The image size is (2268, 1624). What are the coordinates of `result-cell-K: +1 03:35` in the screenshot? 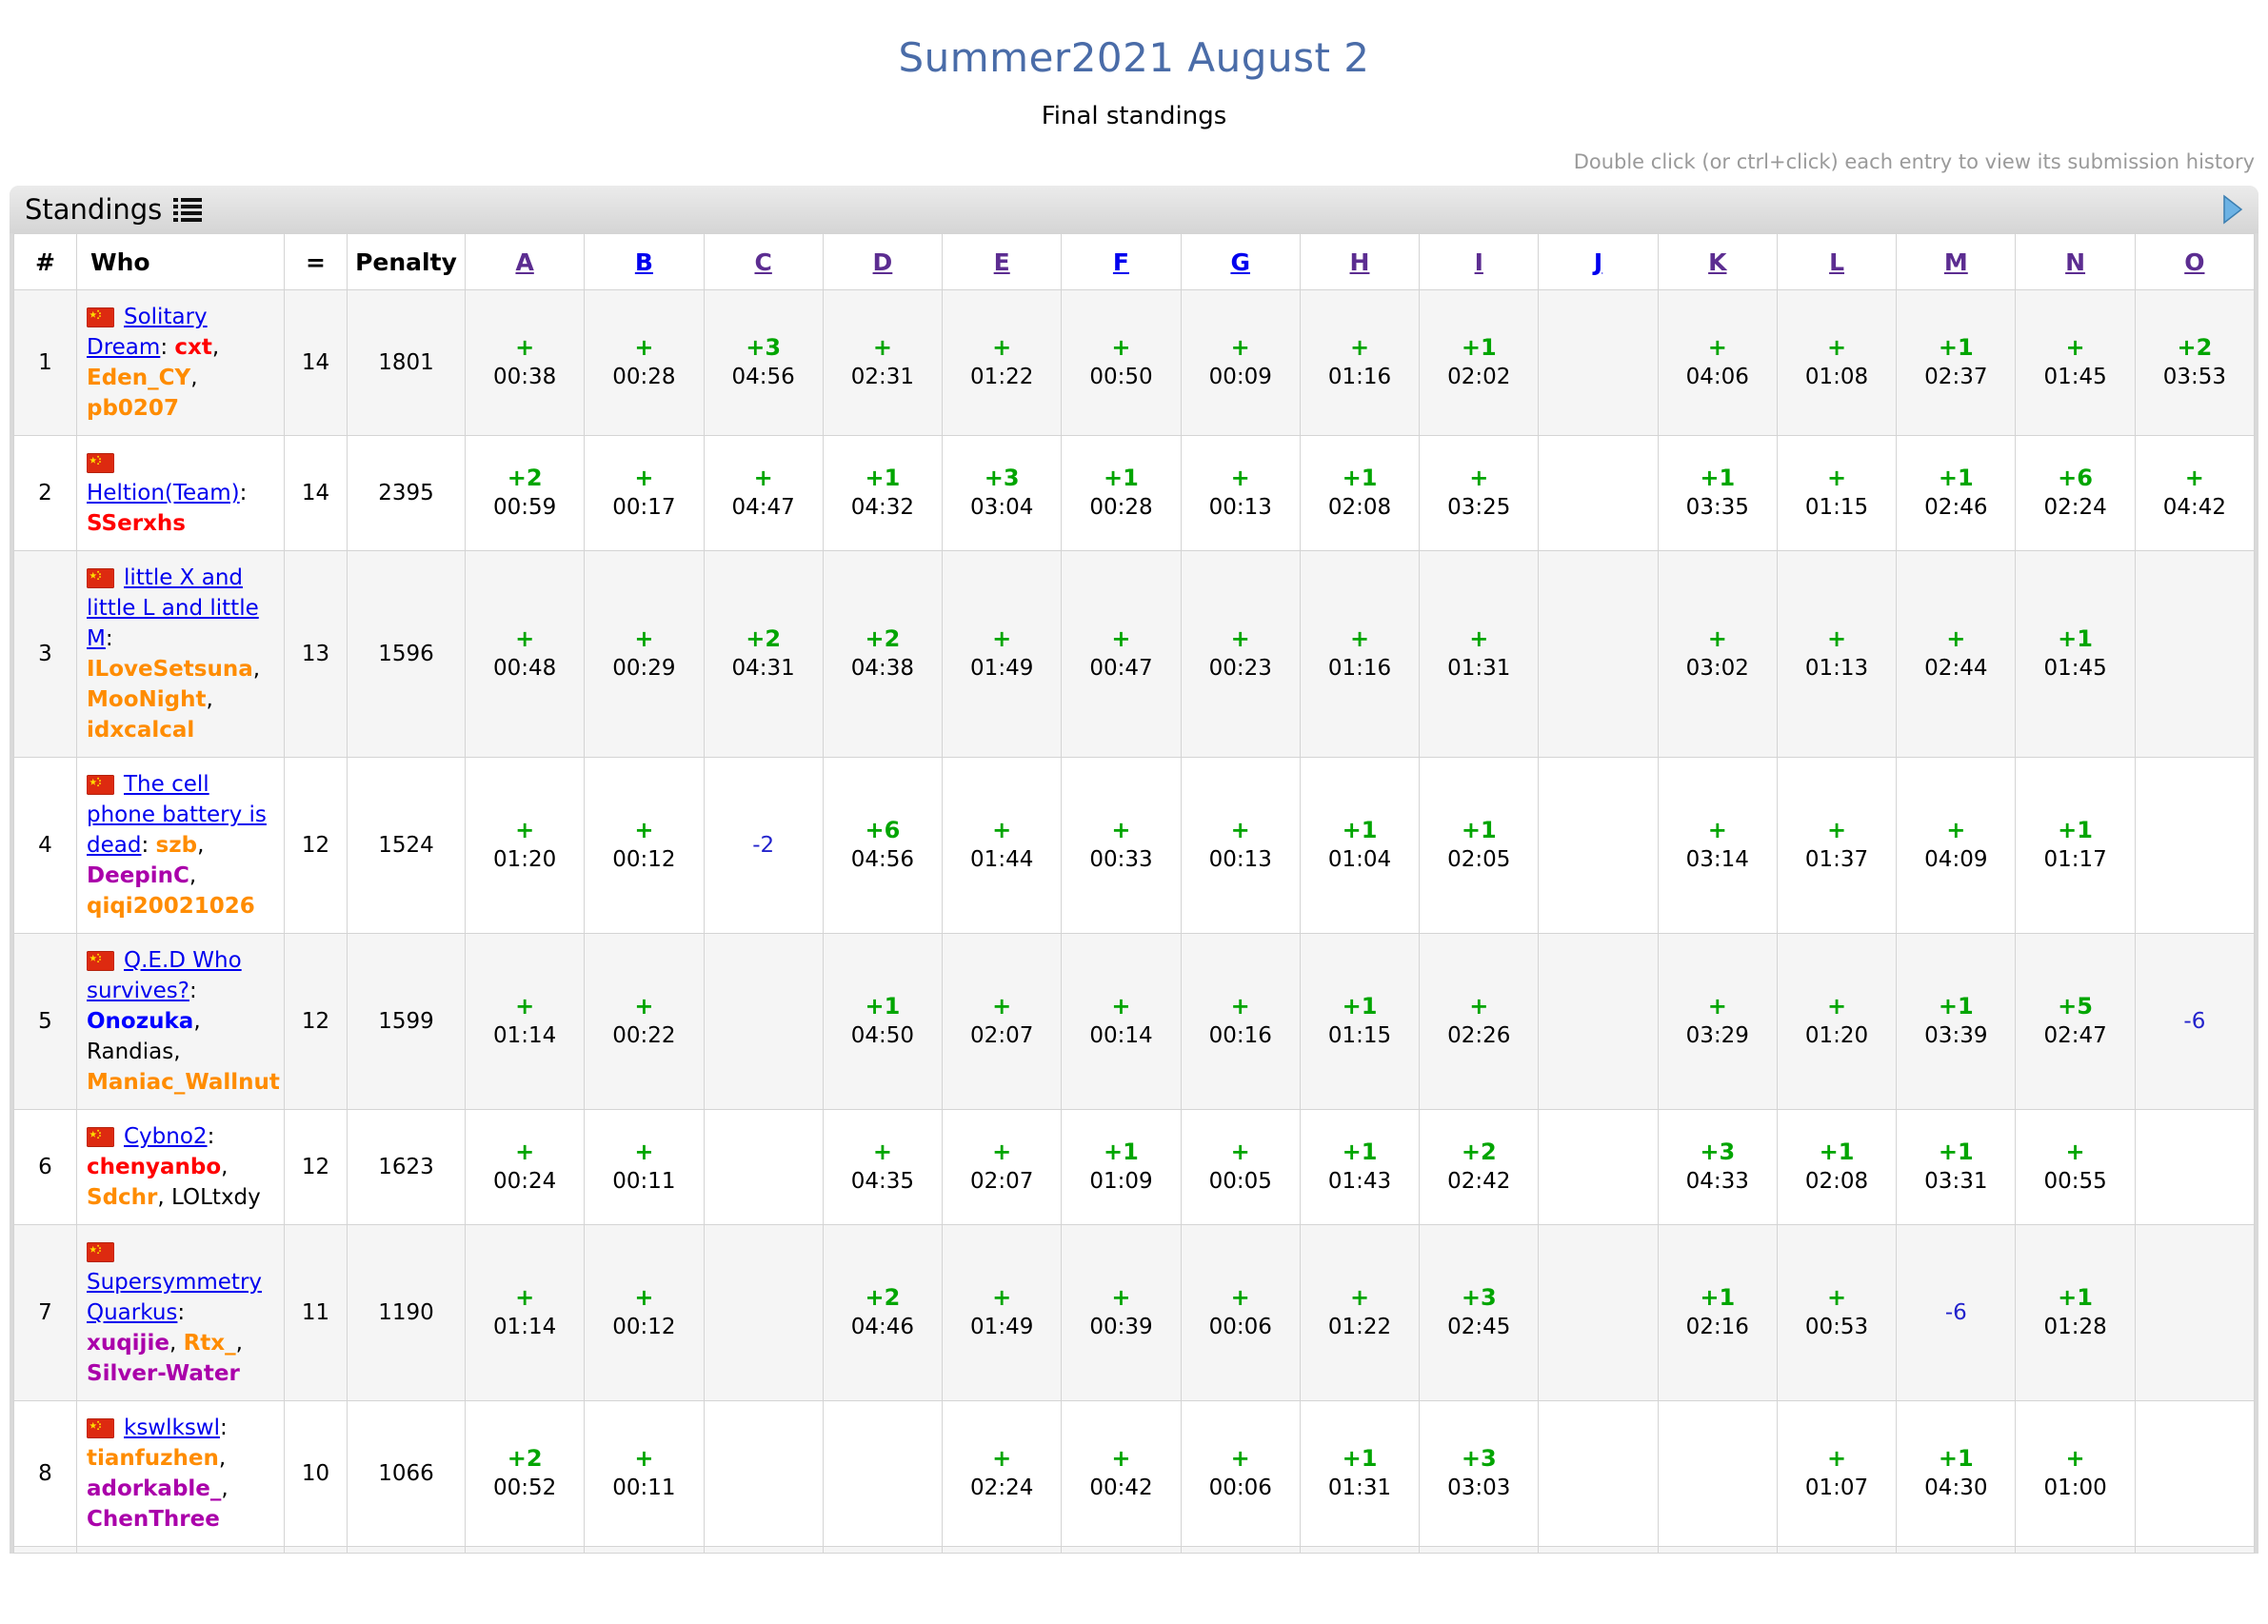 It's located at (1717, 493).